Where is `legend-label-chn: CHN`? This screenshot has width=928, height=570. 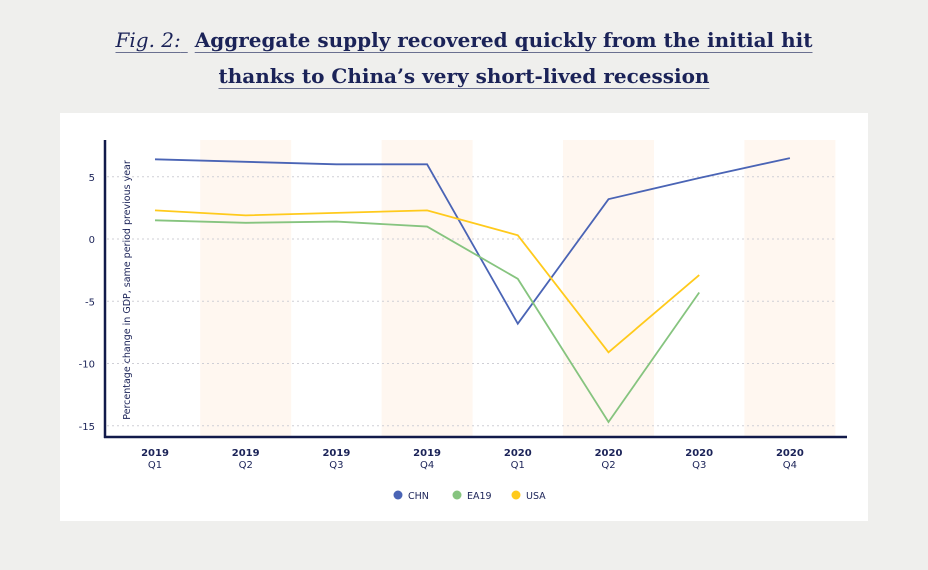
legend-label-chn: CHN is located at coordinates (418, 496).